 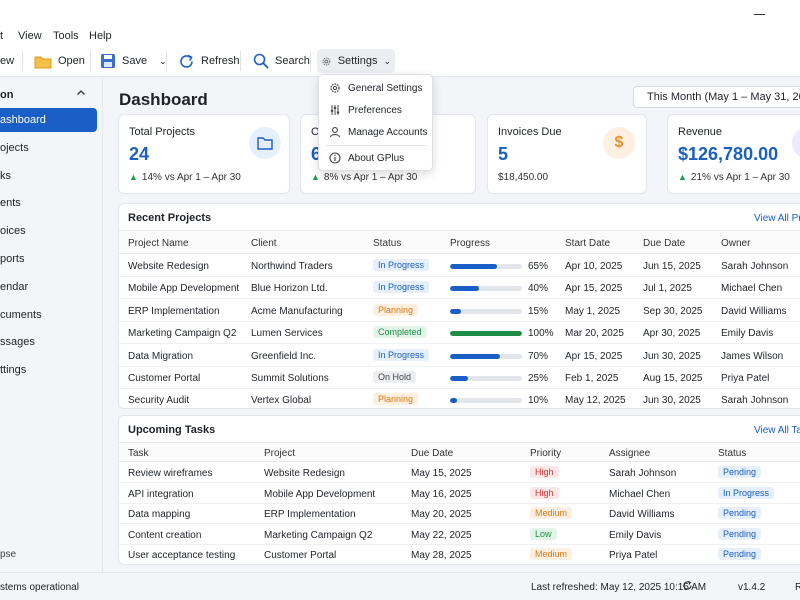 I want to click on sidebar-item-settings: ttings, so click(x=48, y=370).